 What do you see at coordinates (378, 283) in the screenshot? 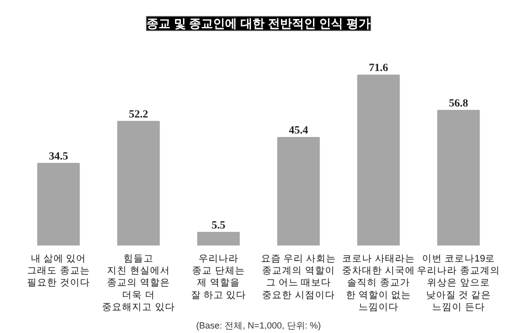
I see `x-tick-label: 코로나 사태라는 중차대한 시국에 솔직히 종교가 한 역할이 없는 느낌이다` at bounding box center [378, 283].